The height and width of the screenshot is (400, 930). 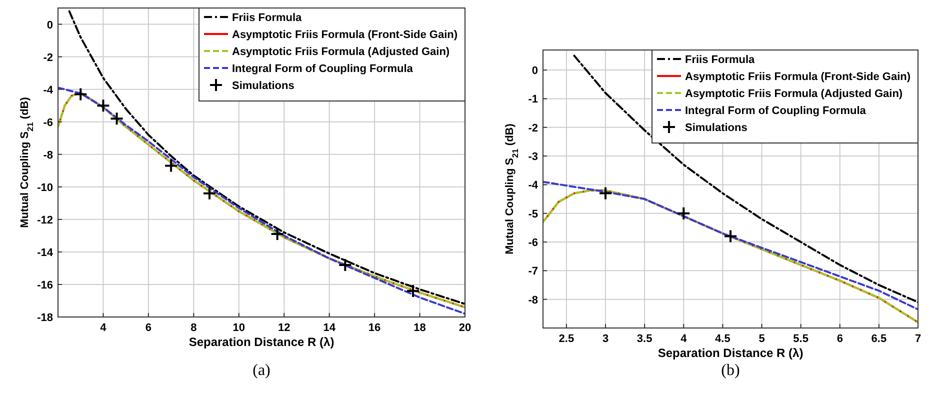 I want to click on x-tick-label: 10, so click(x=239, y=328).